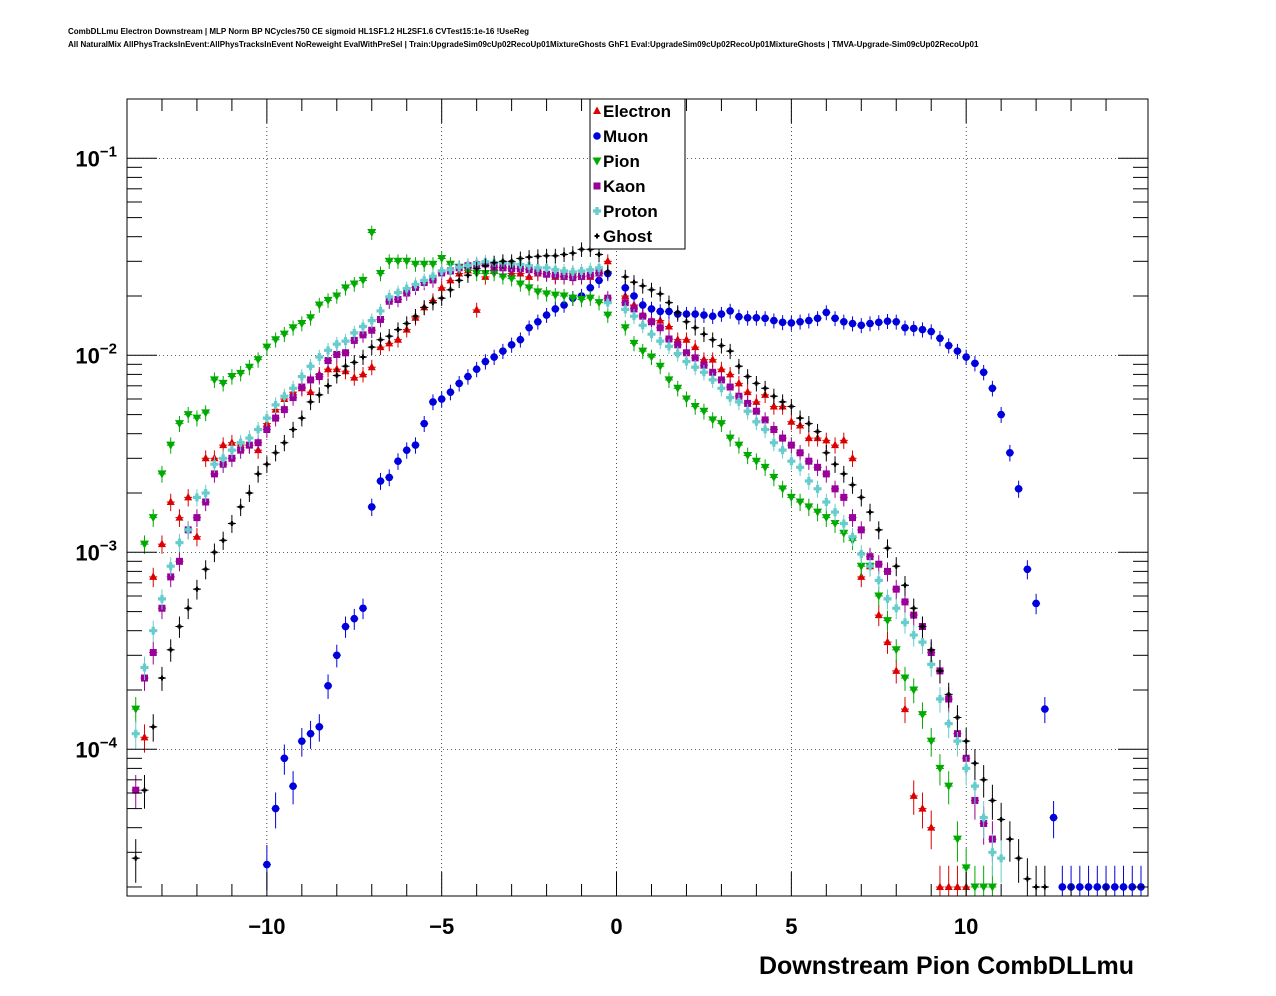 Image resolution: width=1276 pixels, height=996 pixels. Describe the element at coordinates (96, 157) in the screenshot. I see `y-tick-label: 10⁻¹` at that location.